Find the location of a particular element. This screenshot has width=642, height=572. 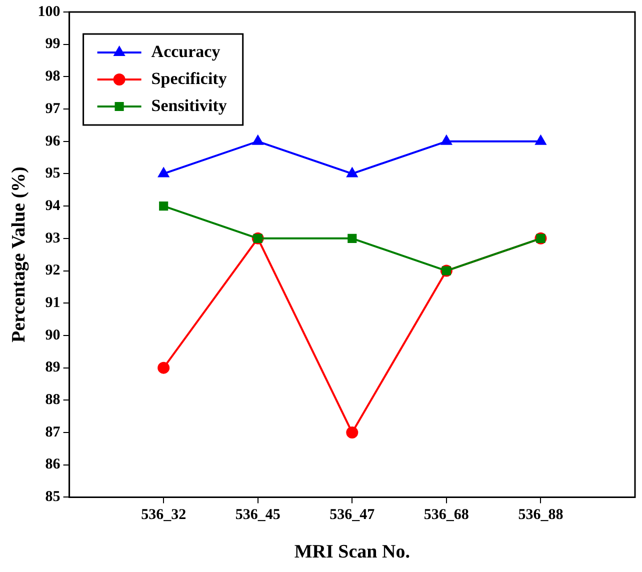

y-tick-label: 96 is located at coordinates (53, 141).